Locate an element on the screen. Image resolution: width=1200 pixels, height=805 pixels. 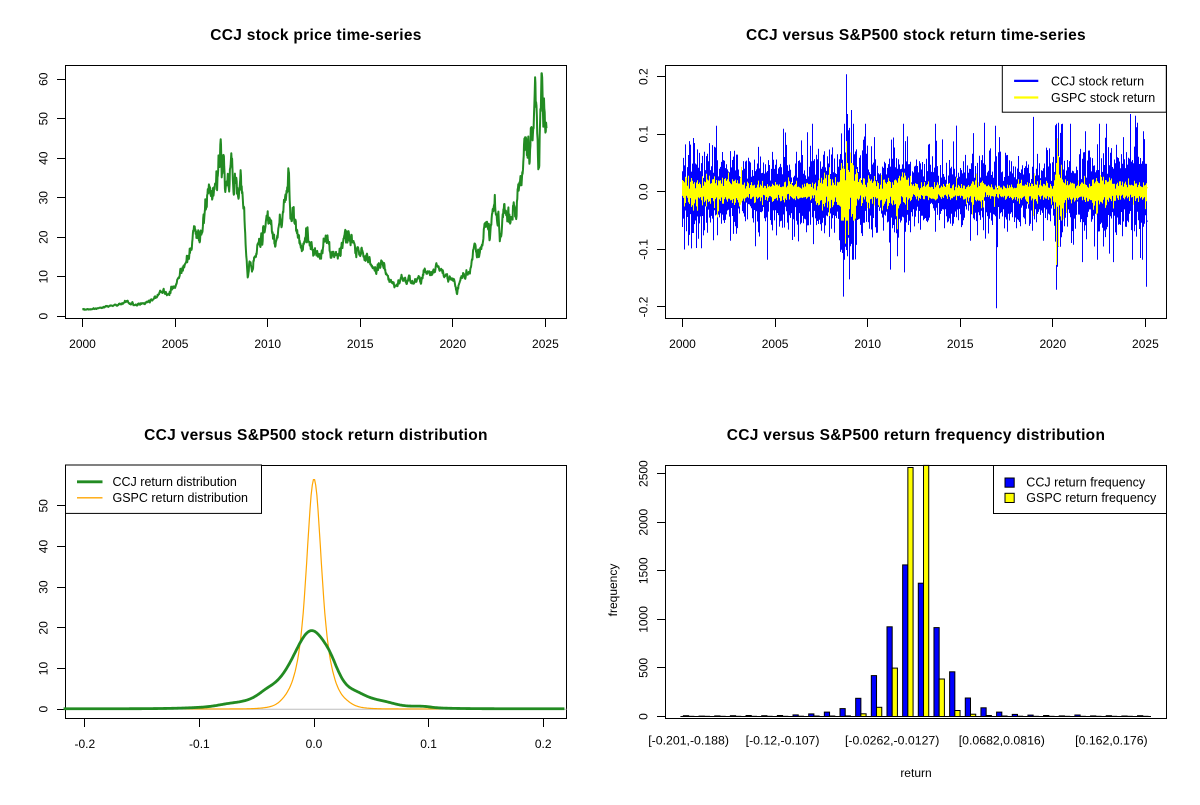
svg-text: GSPC stock return is located at coordinates (1103, 98).